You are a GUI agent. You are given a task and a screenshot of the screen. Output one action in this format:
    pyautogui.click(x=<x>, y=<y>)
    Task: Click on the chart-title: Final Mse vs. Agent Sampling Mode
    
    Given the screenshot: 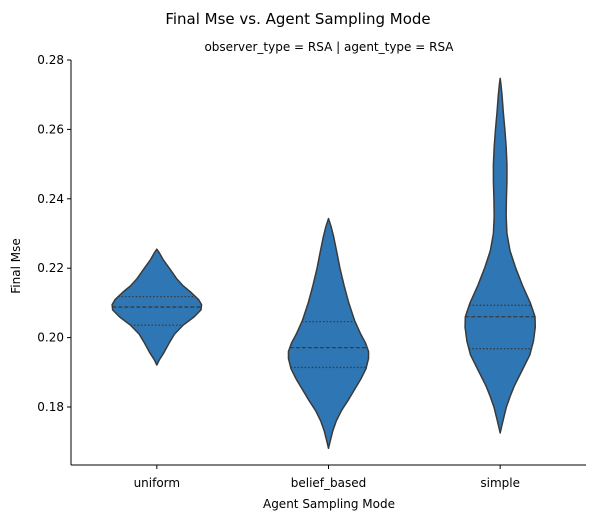 What is the action you would take?
    pyautogui.click(x=297, y=19)
    